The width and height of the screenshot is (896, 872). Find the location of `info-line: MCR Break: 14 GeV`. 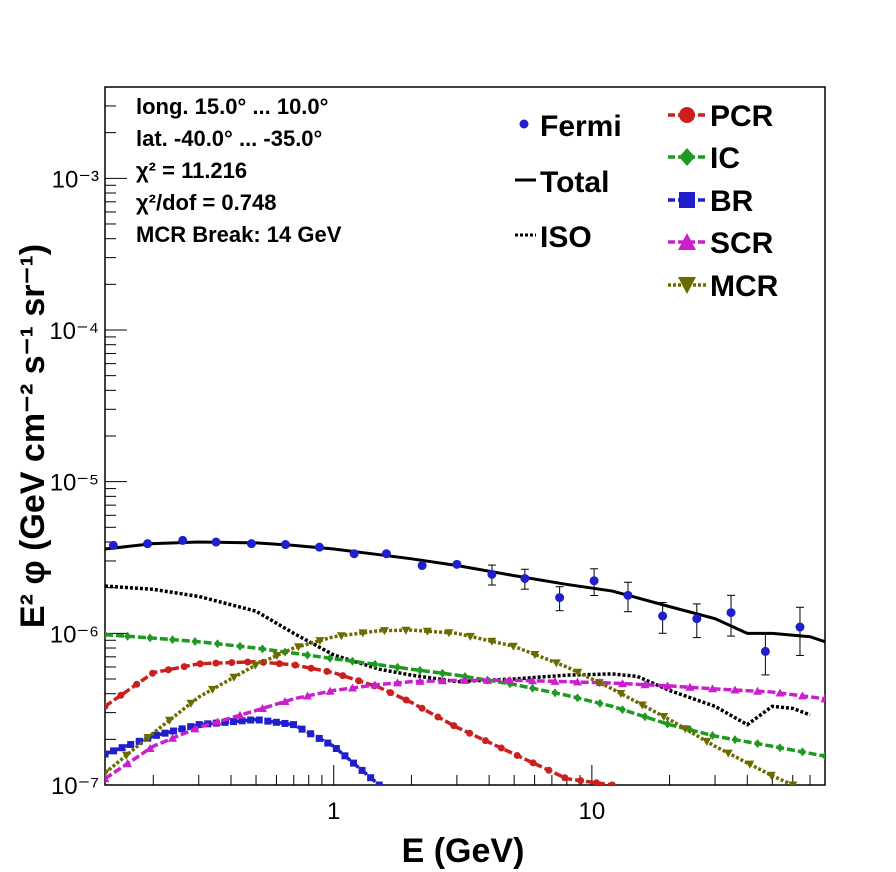

info-line: MCR Break: 14 GeV is located at coordinates (239, 234).